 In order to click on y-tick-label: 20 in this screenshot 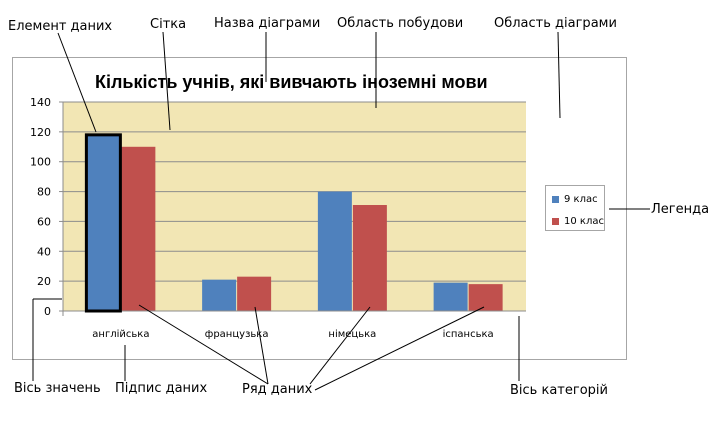, I will do `click(44, 281)`.